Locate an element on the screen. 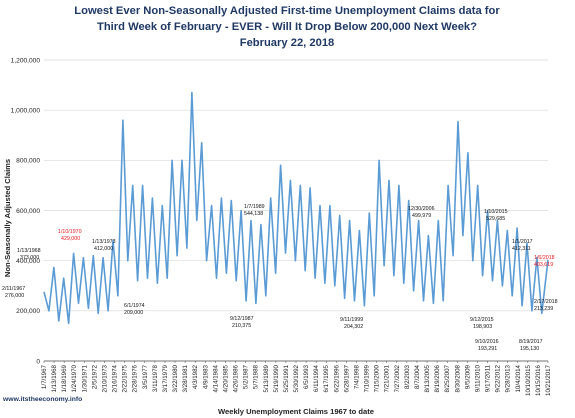 This screenshot has width=575, height=418. annotation-date: 12/30/2006 is located at coordinates (421, 209).